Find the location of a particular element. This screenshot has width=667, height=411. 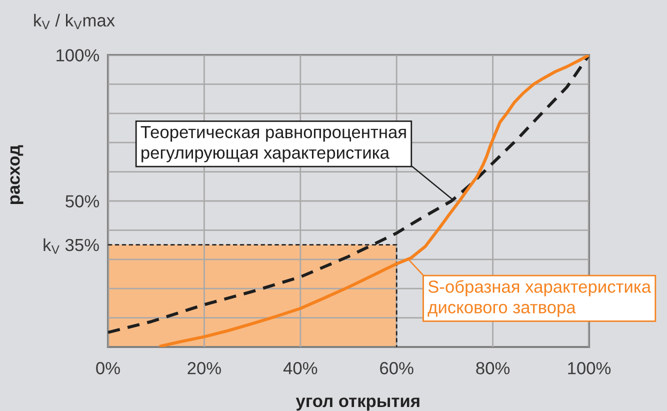

y-tick-label: 50% is located at coordinates (83, 201).